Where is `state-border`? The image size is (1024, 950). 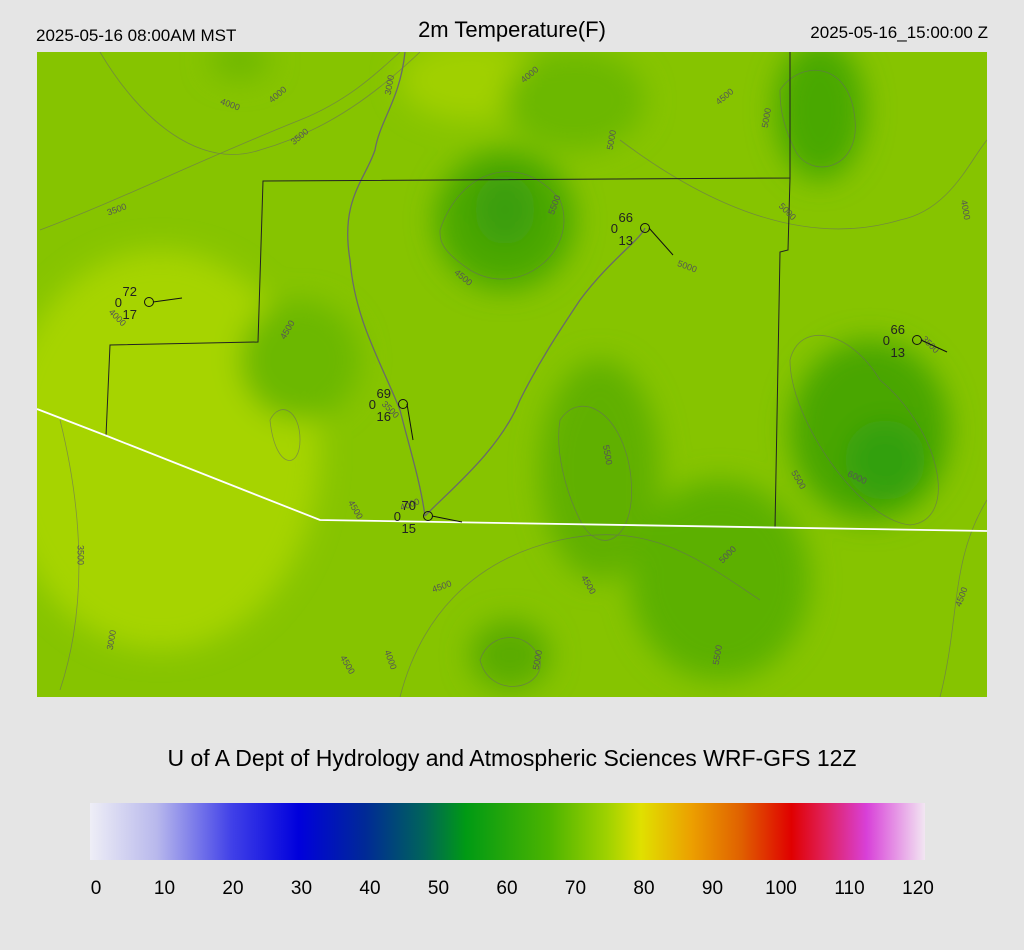 state-border is located at coordinates (512, 470).